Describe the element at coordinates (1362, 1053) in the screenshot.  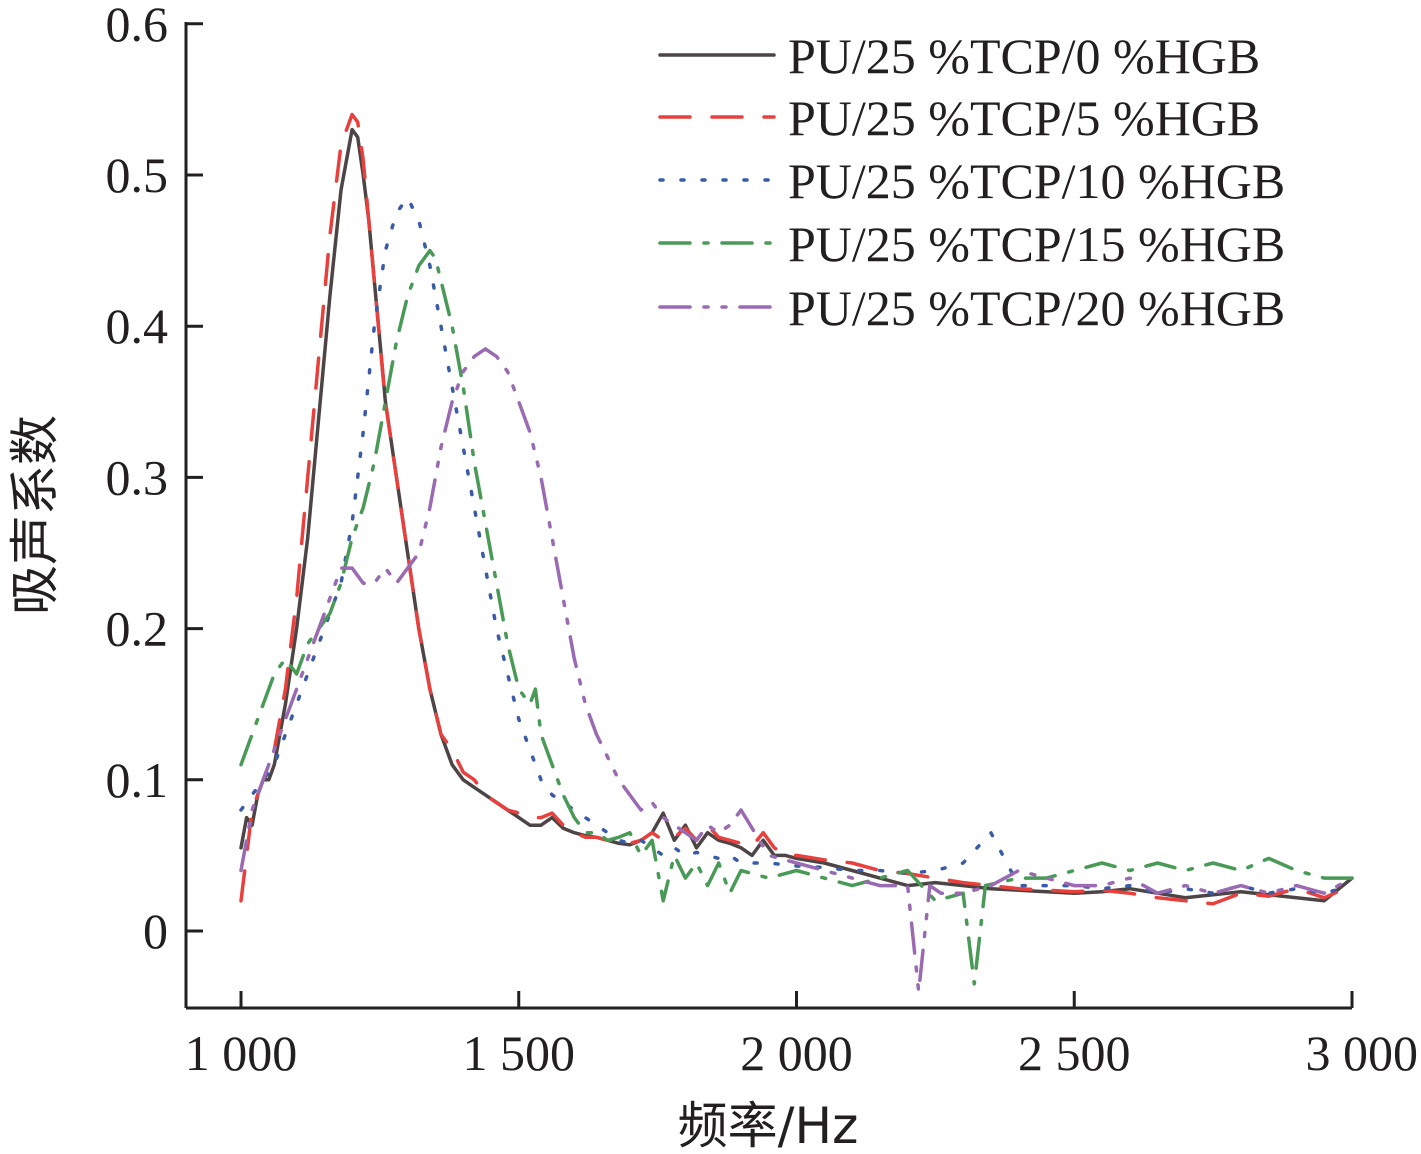
I see `x-tick-label-4: 3 000` at that location.